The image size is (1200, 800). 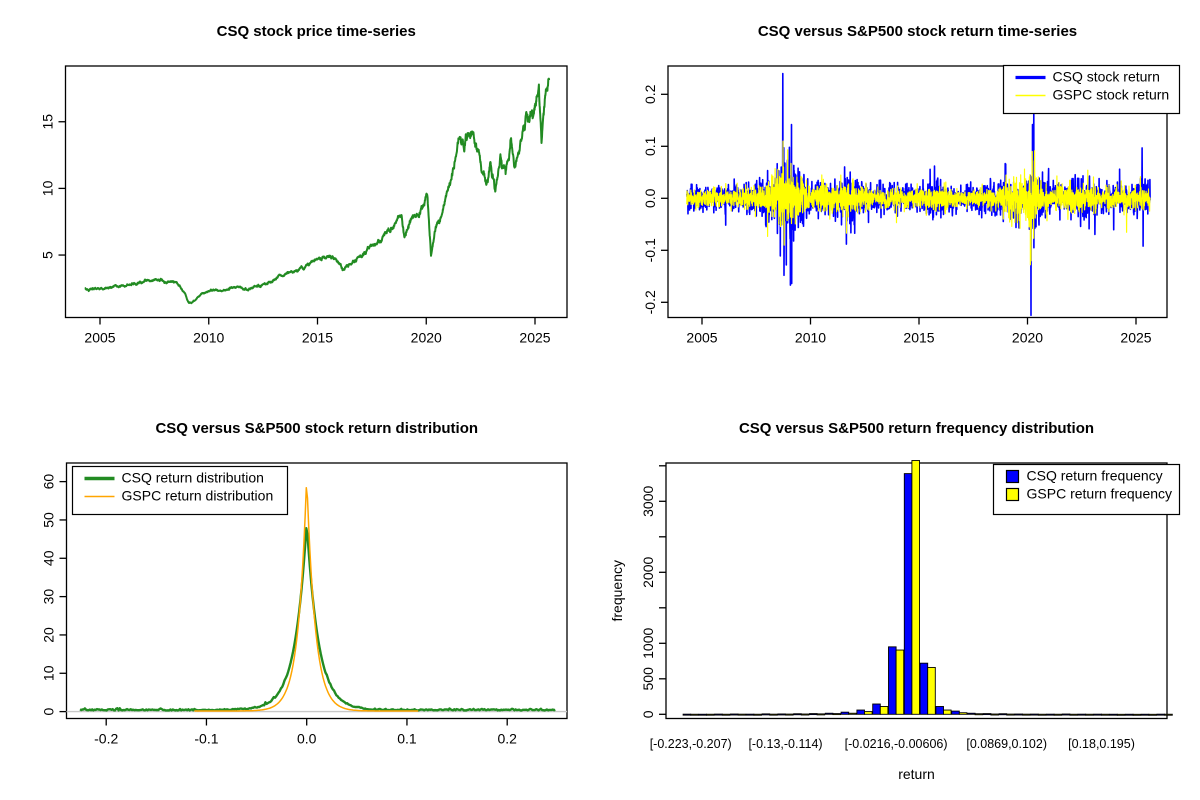 What do you see at coordinates (48, 122) in the screenshot?
I see `tick-label: 15` at bounding box center [48, 122].